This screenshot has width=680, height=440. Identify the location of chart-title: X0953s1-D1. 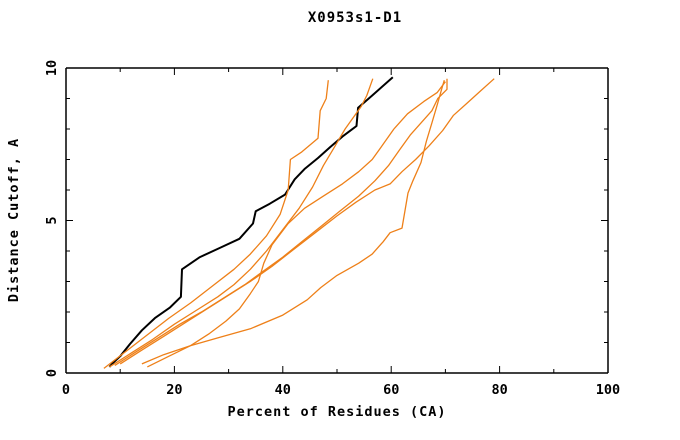
(355, 18).